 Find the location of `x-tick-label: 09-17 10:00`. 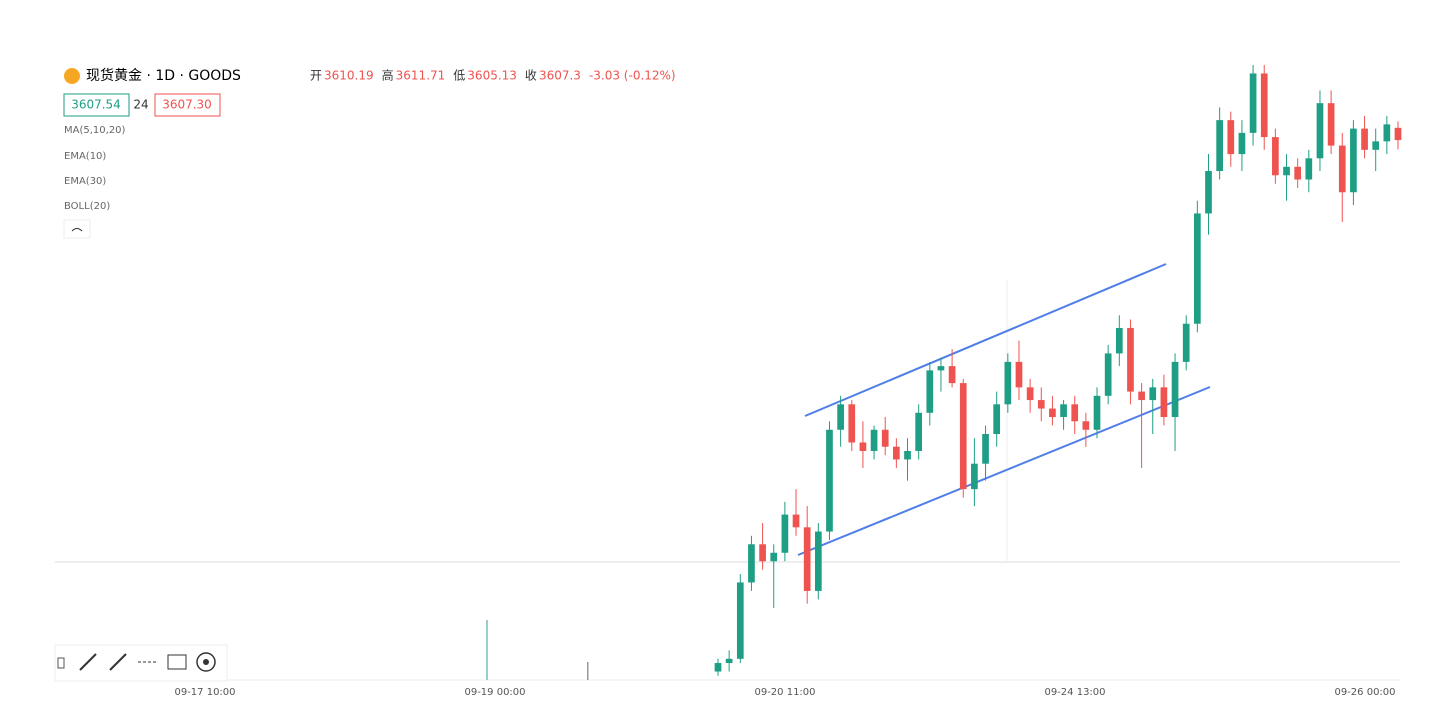

x-tick-label: 09-17 10:00 is located at coordinates (204, 692).